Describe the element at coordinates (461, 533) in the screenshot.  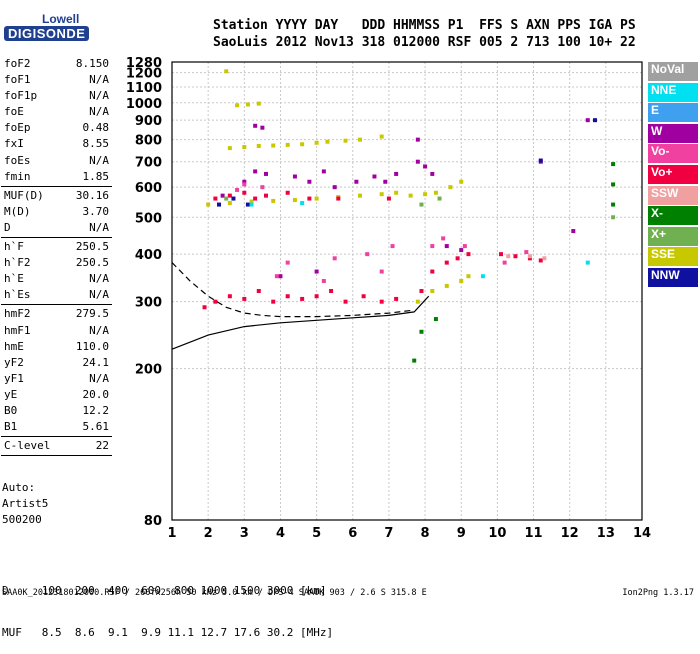
I see `x-tick-label: 9` at that location.